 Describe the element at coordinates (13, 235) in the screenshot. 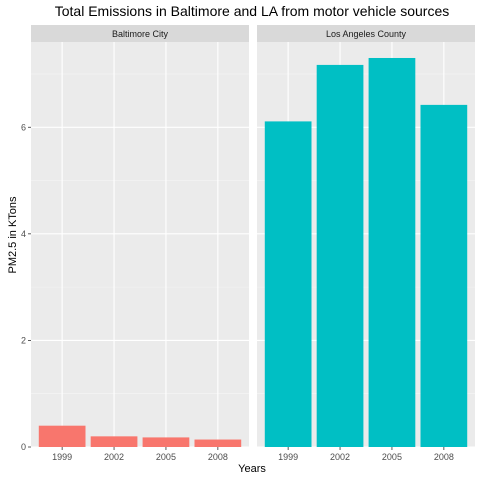

I see `y-axis-label: PM2.5 in KTons` at that location.